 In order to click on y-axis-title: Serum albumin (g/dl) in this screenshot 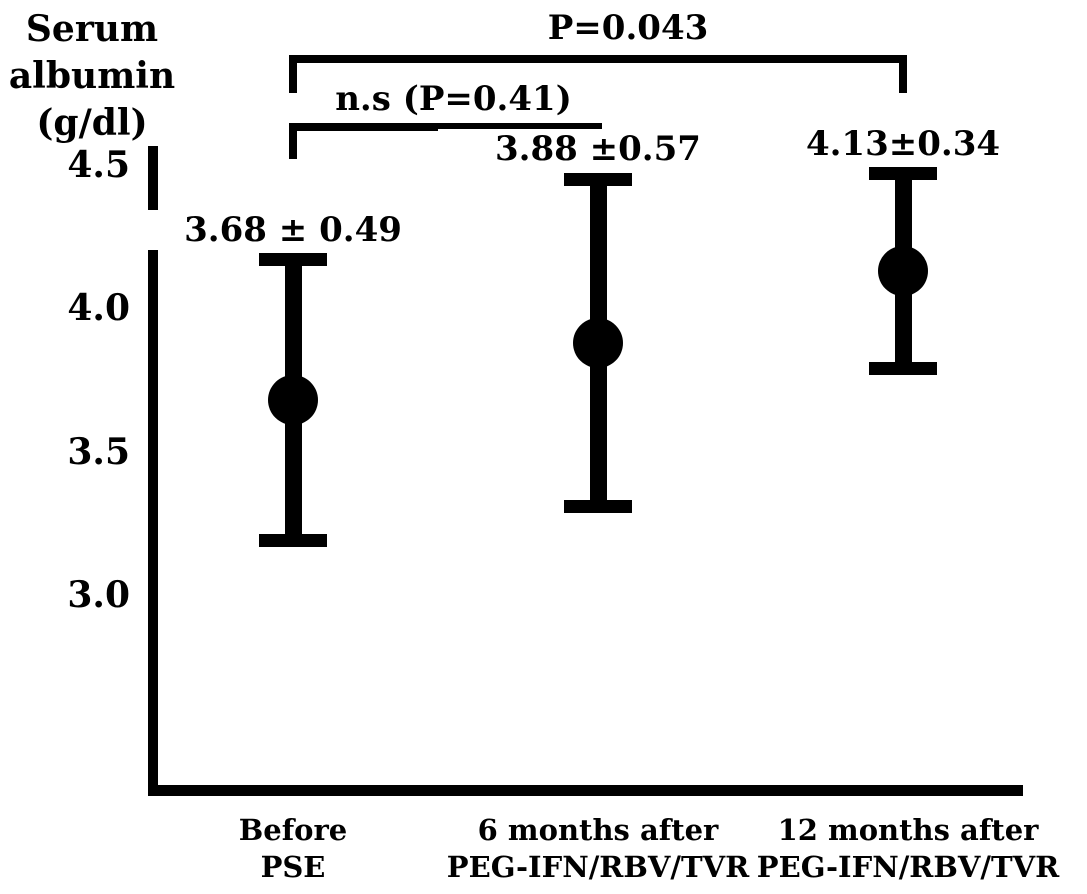, I will do `click(92, 76)`.